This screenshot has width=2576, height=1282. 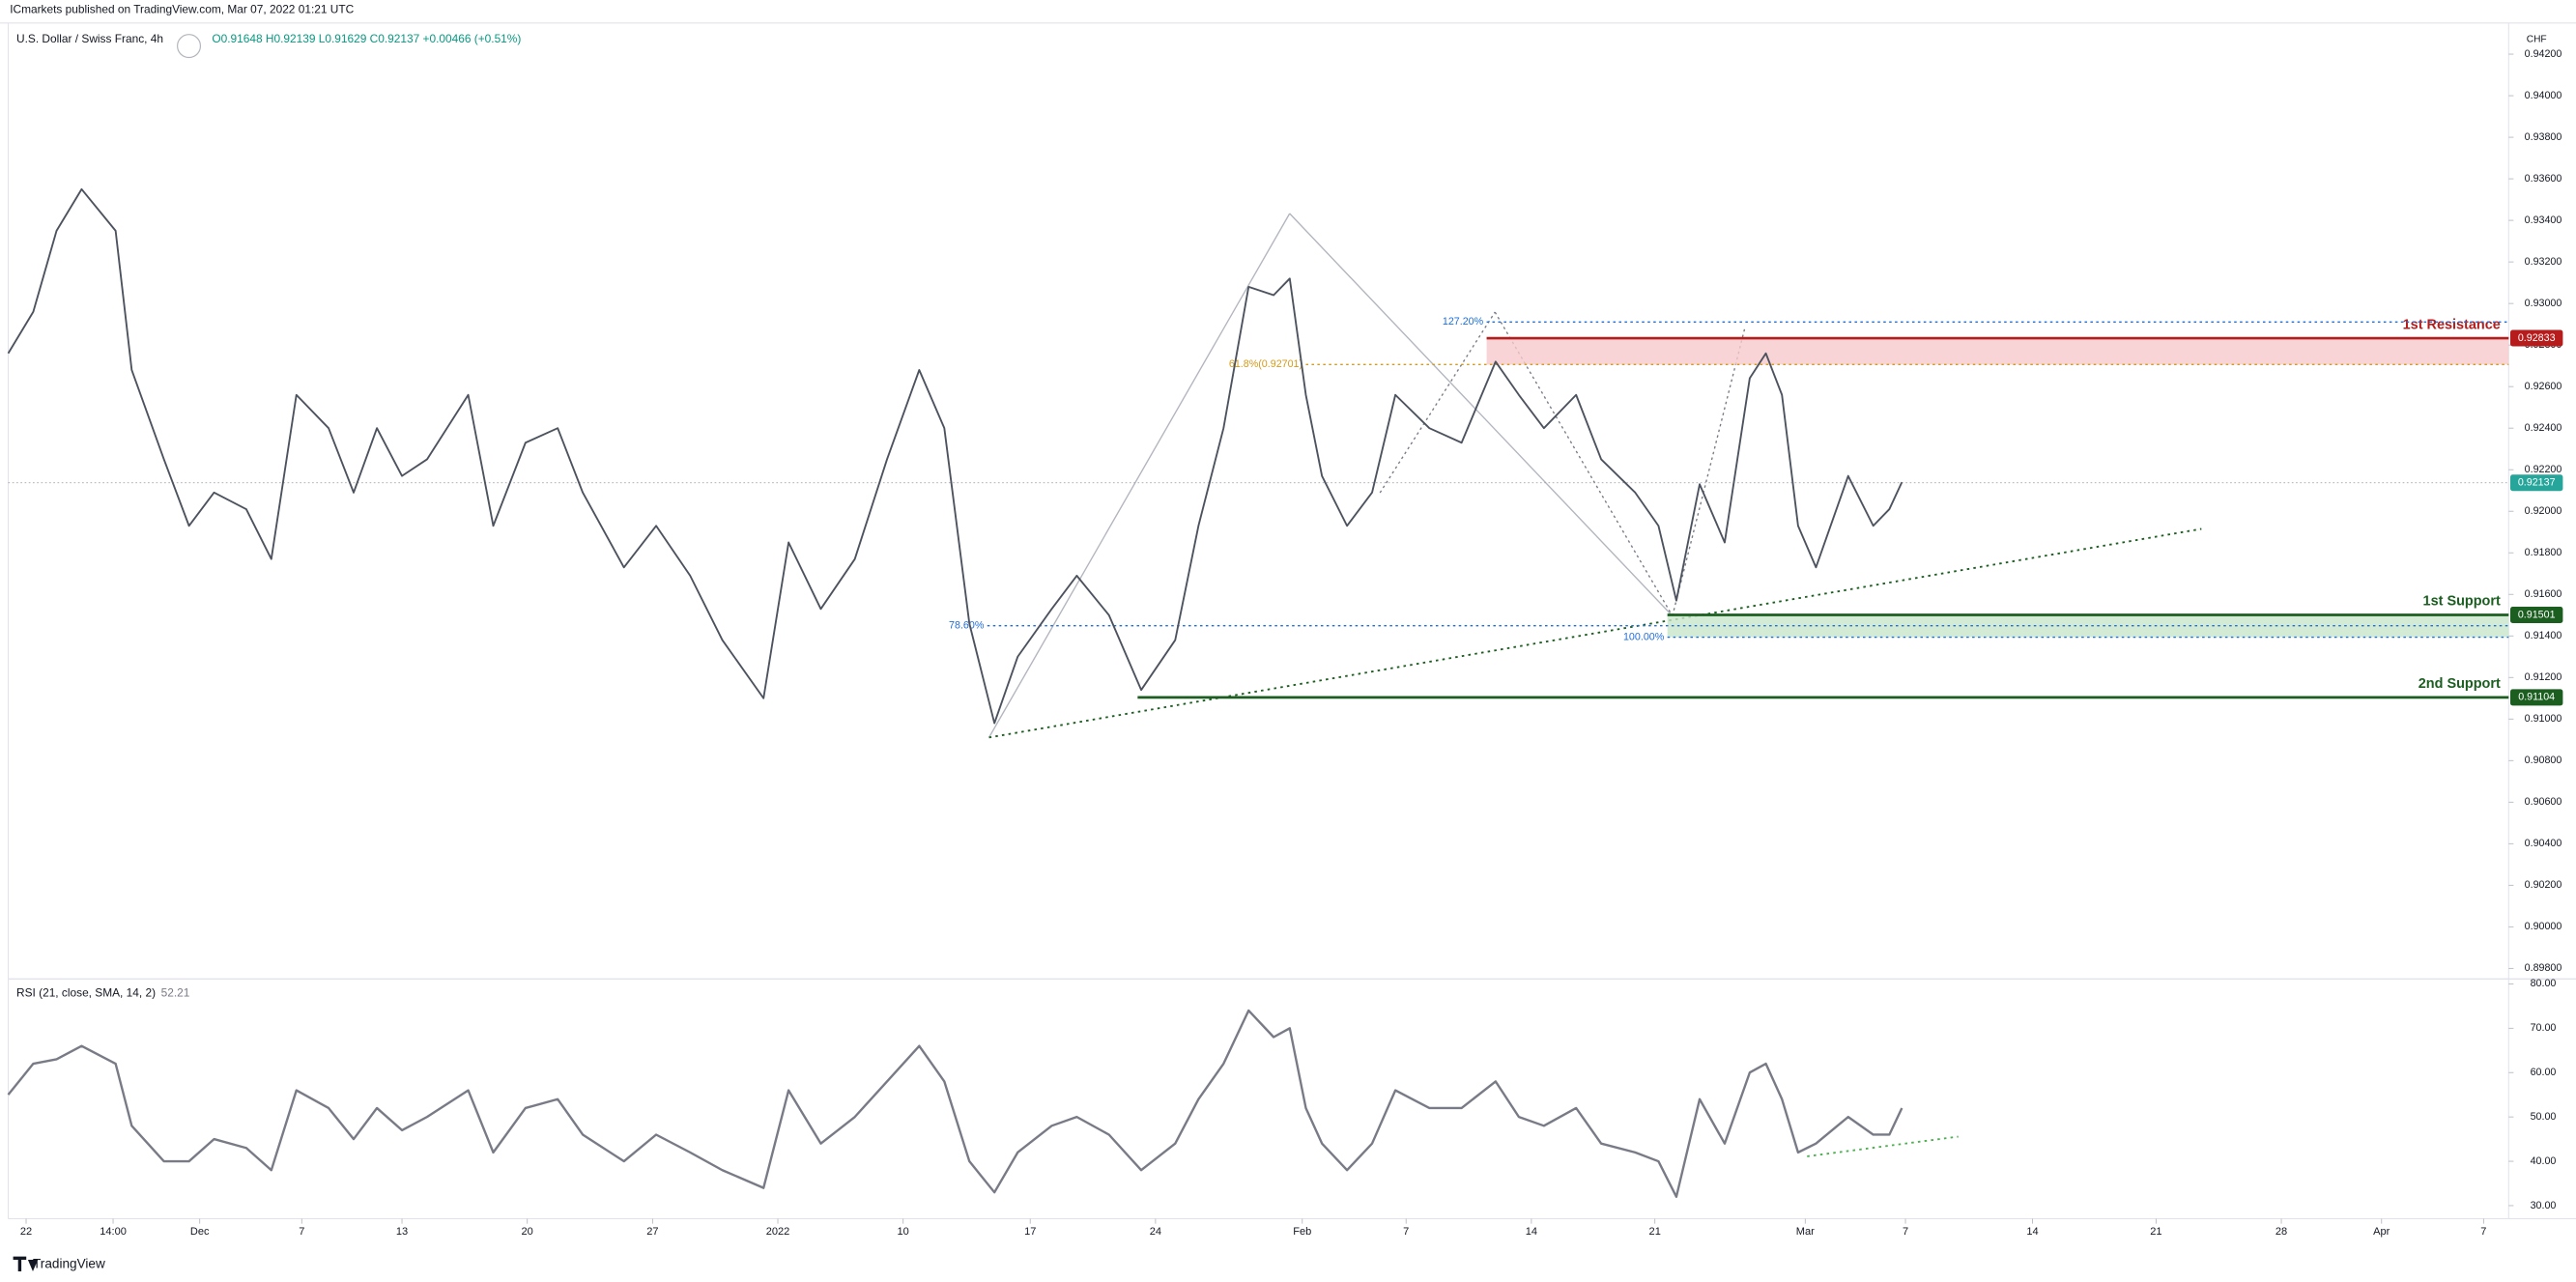 What do you see at coordinates (2544, 262) in the screenshot?
I see `y-tick-label: 0.93200` at bounding box center [2544, 262].